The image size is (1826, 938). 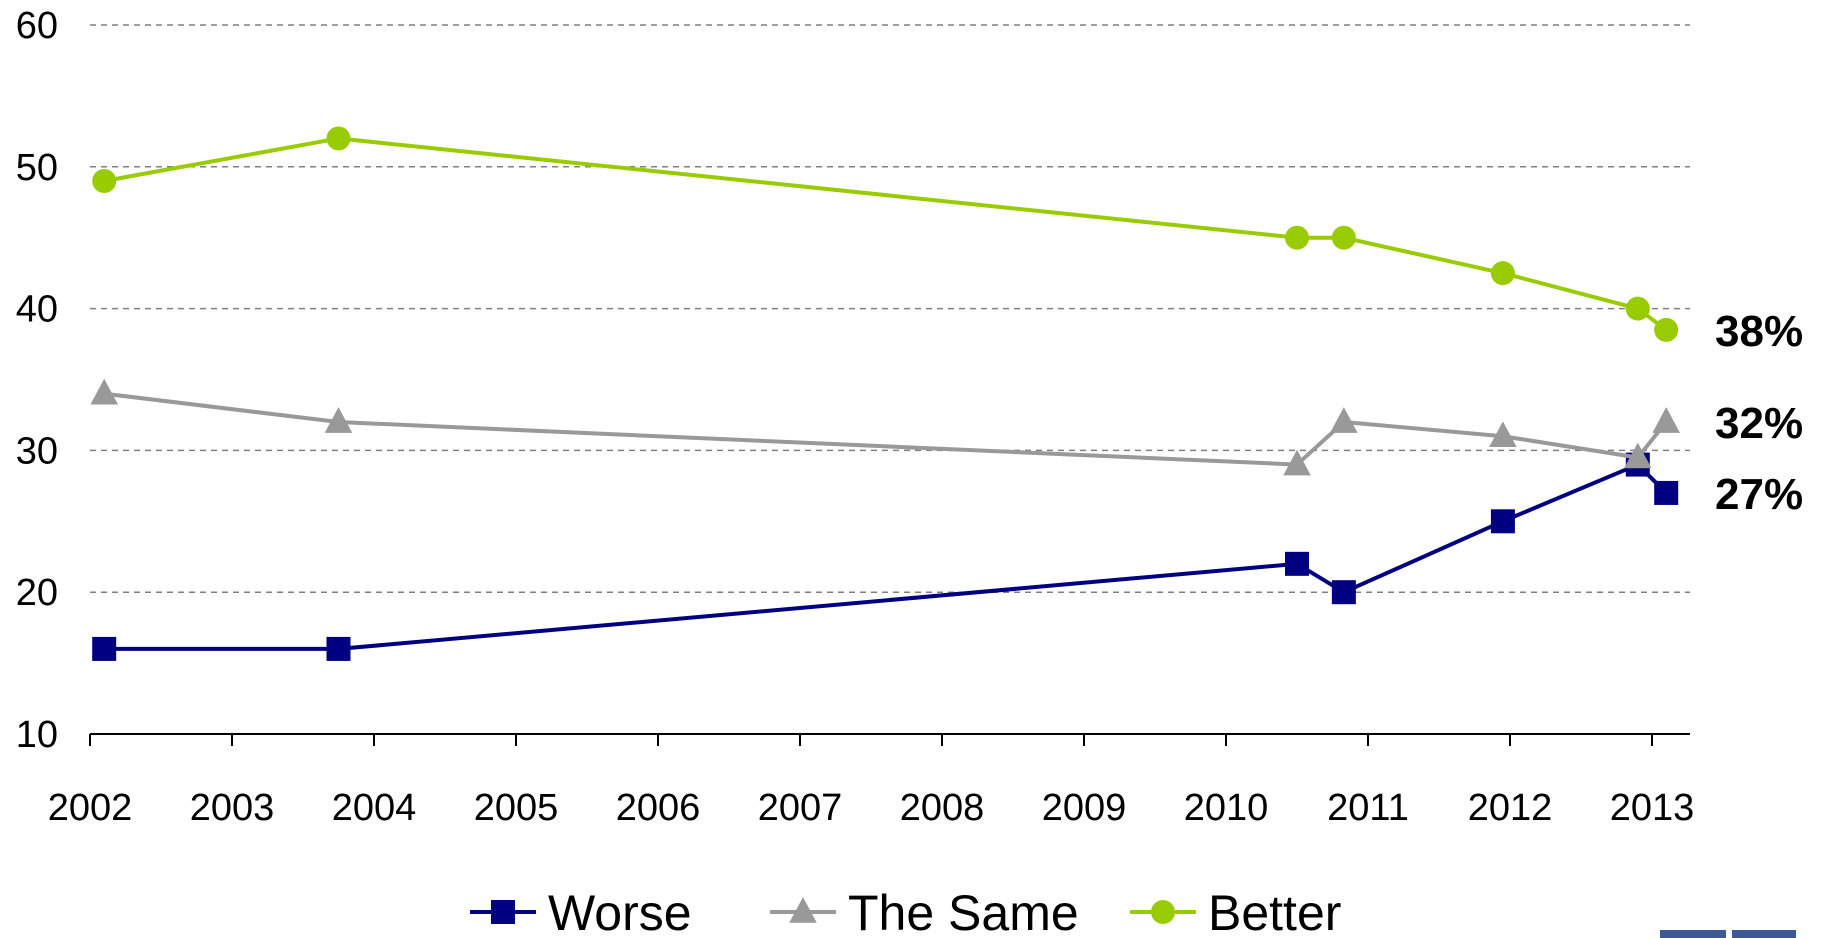 I want to click on x-tick-label: 2008, so click(x=942, y=808).